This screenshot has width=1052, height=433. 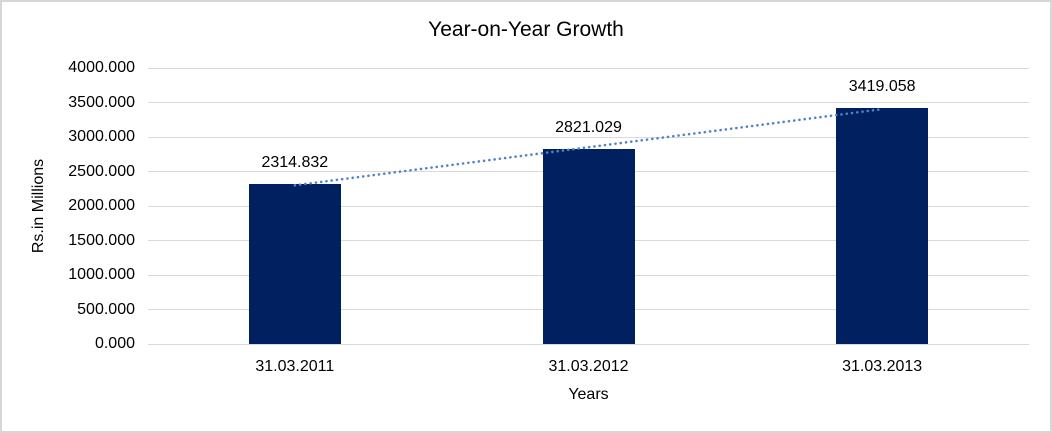 I want to click on trendline-svg, so click(x=588, y=147).